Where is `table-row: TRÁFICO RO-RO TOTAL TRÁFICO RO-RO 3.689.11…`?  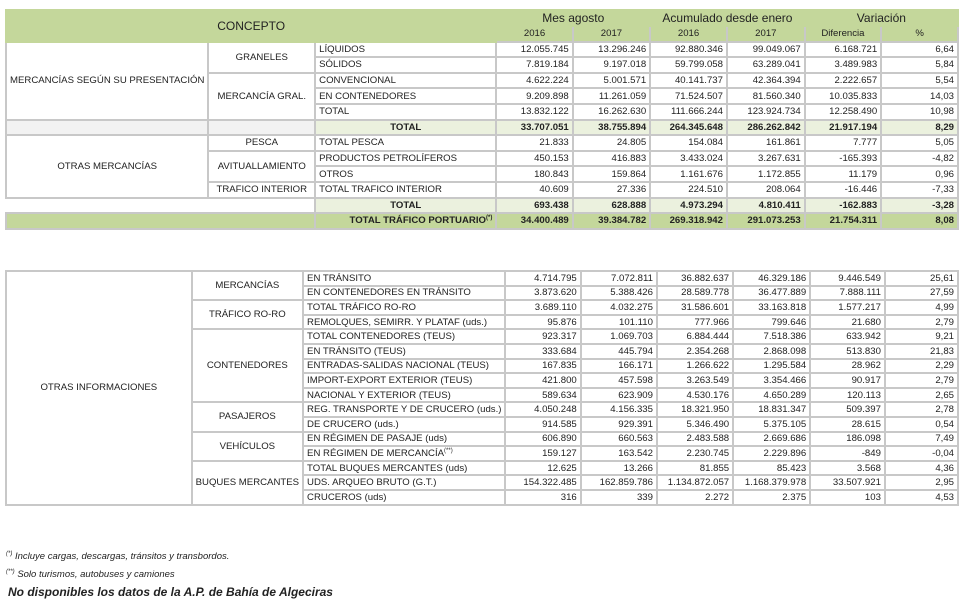
table-row: TRÁFICO RO-RO TOTAL TRÁFICO RO-RO 3.689.11… is located at coordinates (482, 315).